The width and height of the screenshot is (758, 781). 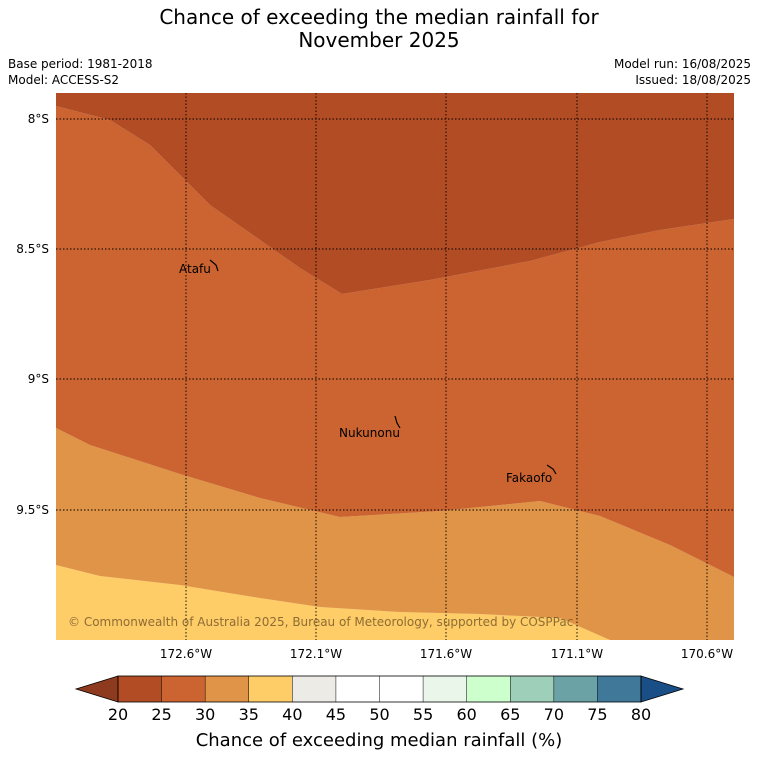 I want to click on map-title-line-2: November 2025, so click(x=379, y=40).